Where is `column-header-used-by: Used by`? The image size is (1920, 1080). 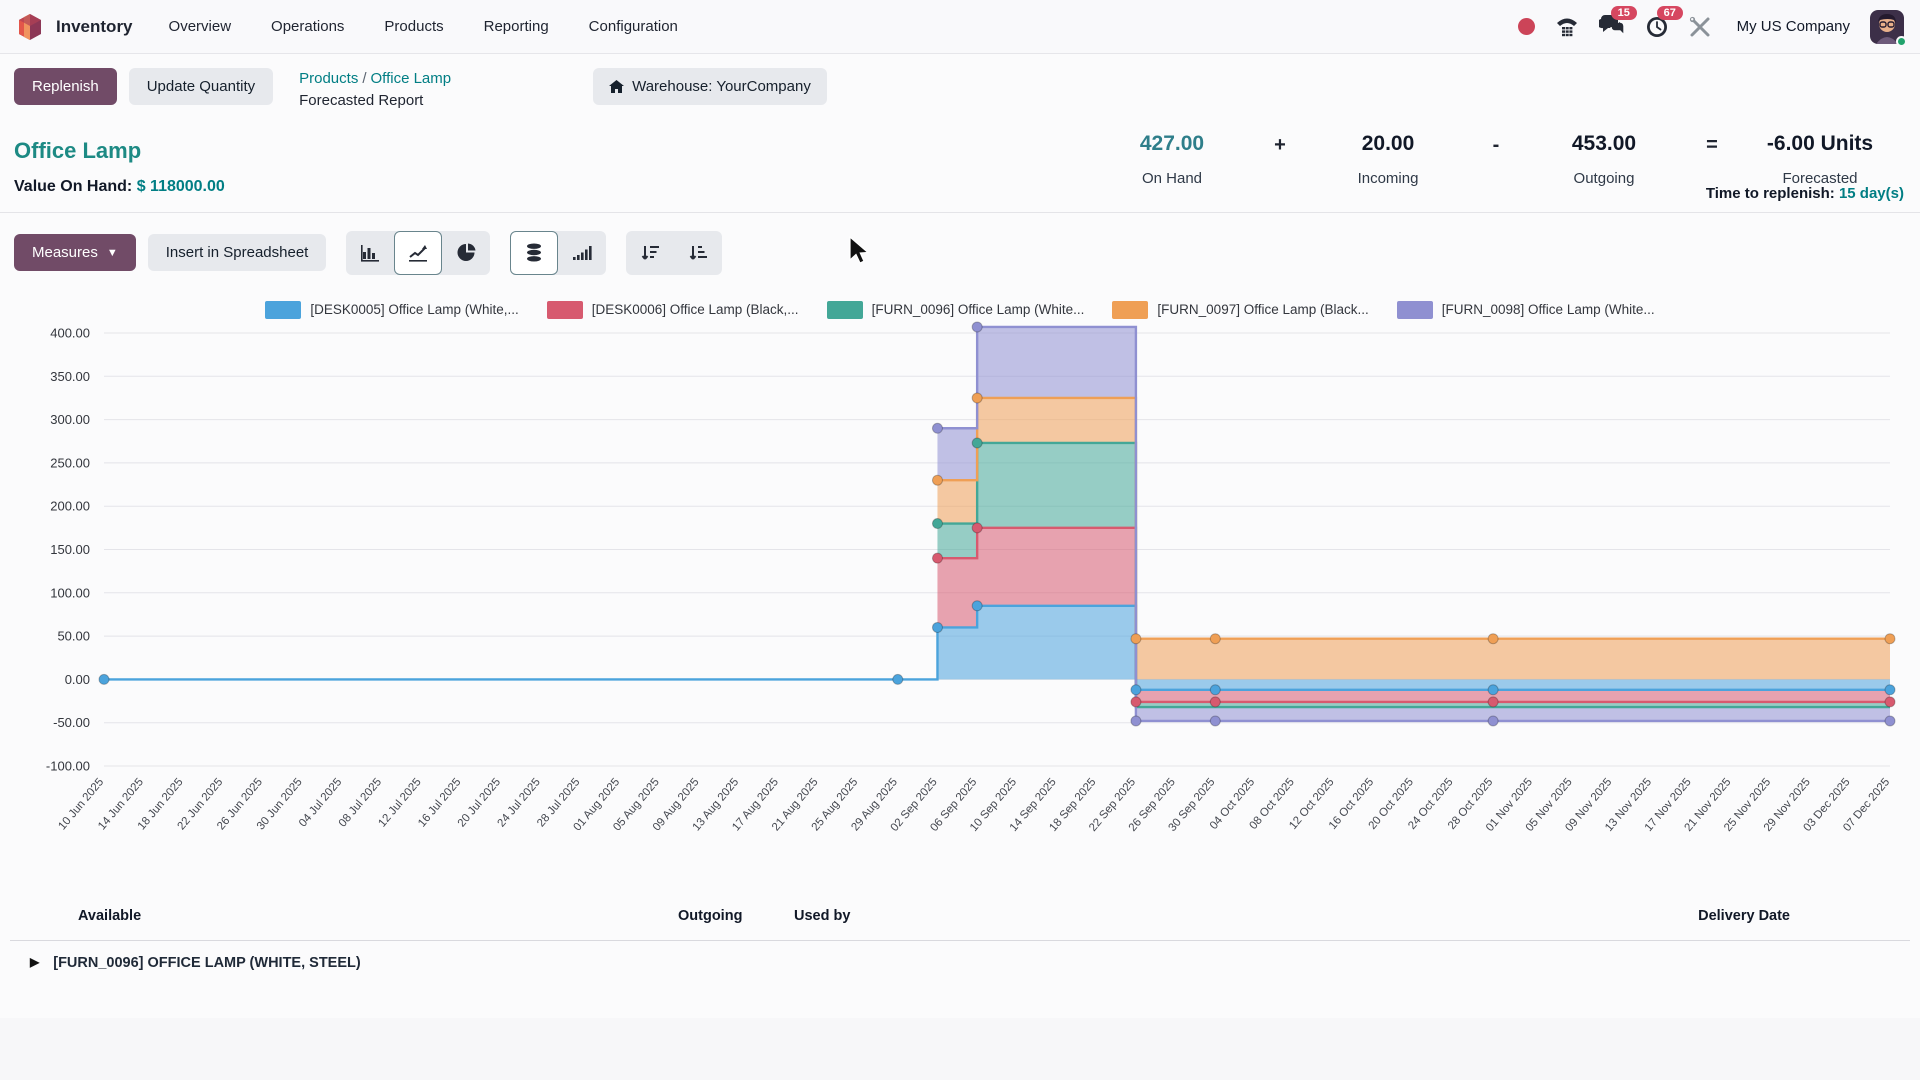
column-header-used-by: Used by is located at coordinates (822, 915).